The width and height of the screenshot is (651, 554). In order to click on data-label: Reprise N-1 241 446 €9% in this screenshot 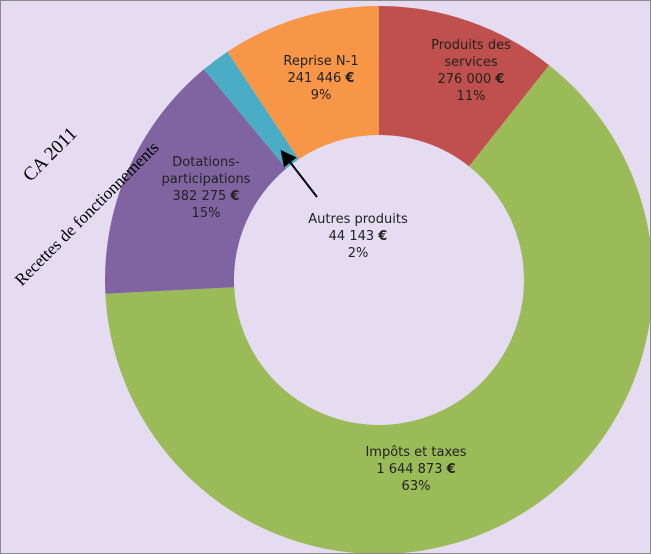, I will do `click(321, 78)`.